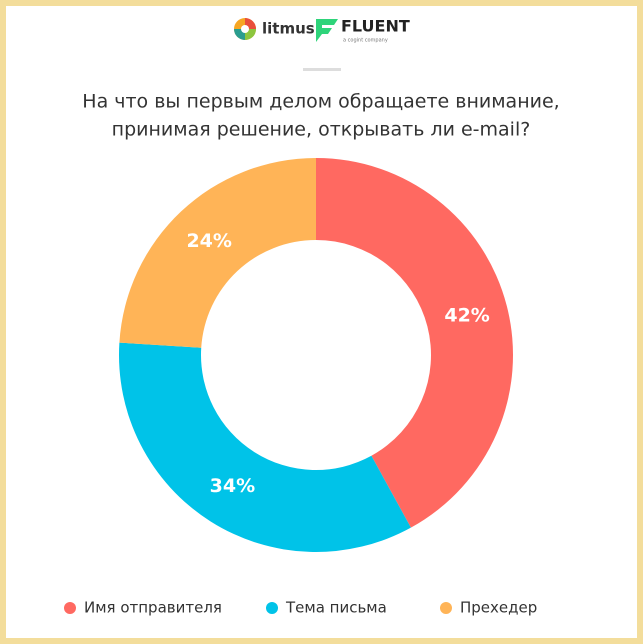 The image size is (643, 644). Describe the element at coordinates (321, 130) in the screenshot. I see `chart-title-line: принимая решение, открывать ли e-mail?` at that location.